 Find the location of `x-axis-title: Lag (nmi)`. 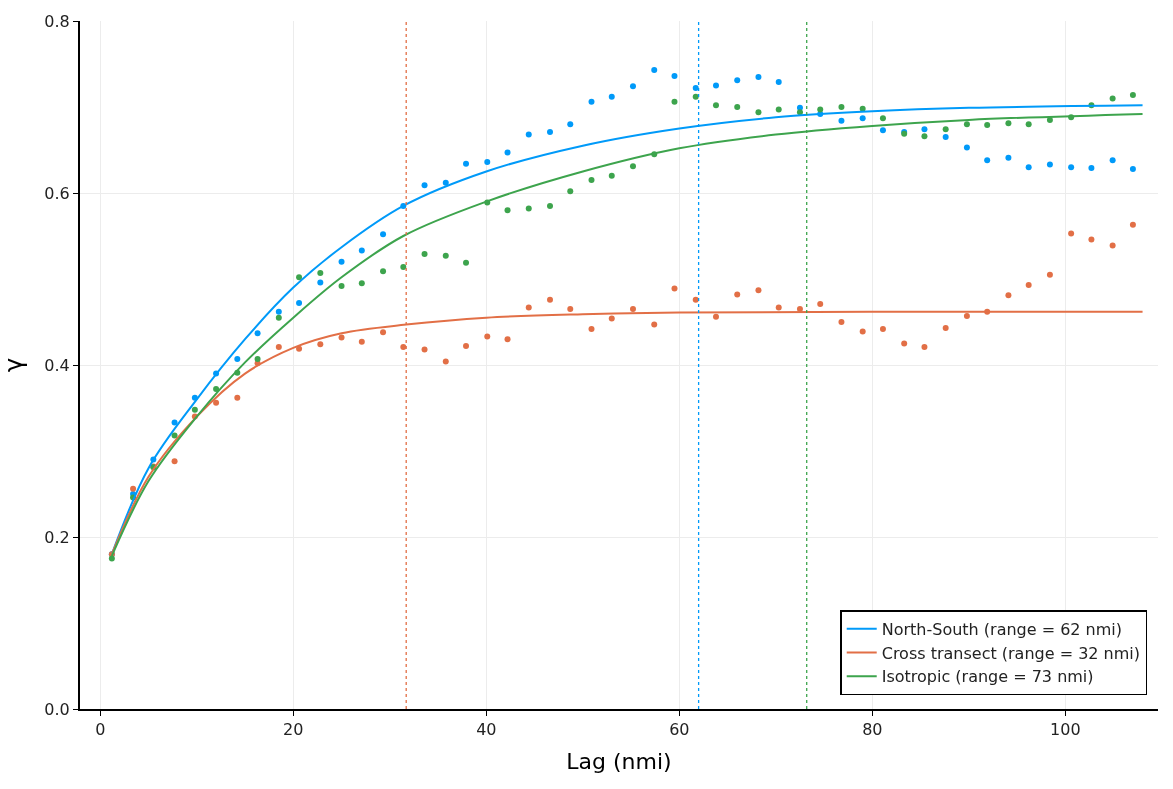

x-axis-title: Lag (nmi) is located at coordinates (619, 761).